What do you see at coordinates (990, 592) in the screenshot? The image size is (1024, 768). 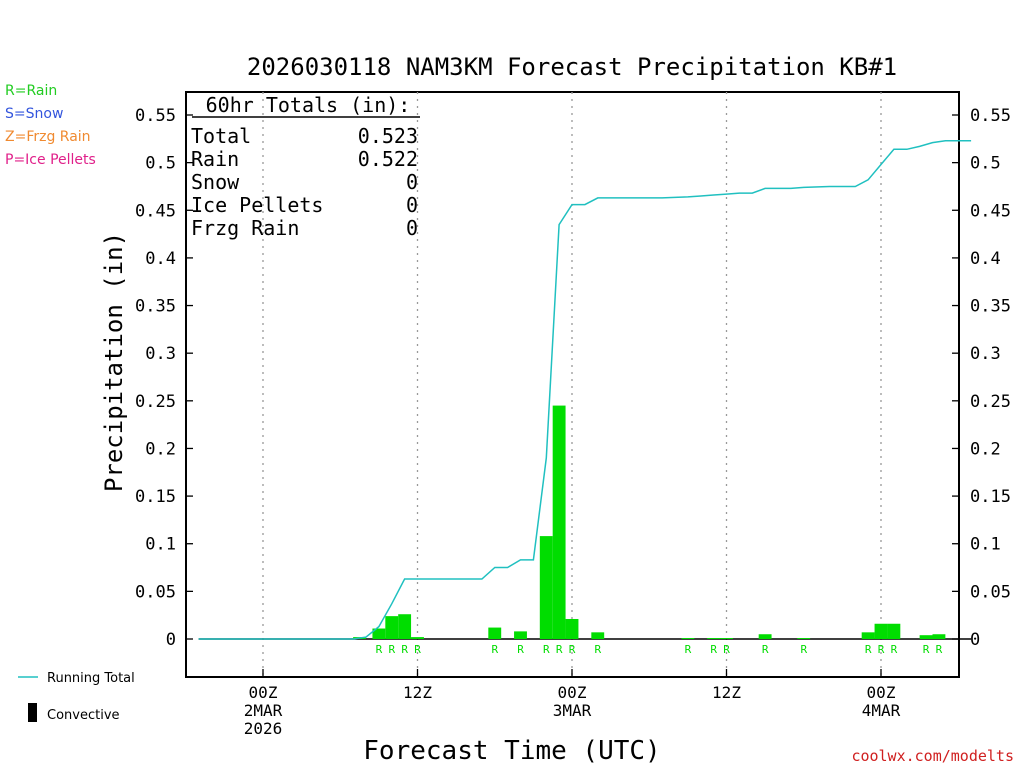 I see `y-tick-label-right-1: 0.05` at bounding box center [990, 592].